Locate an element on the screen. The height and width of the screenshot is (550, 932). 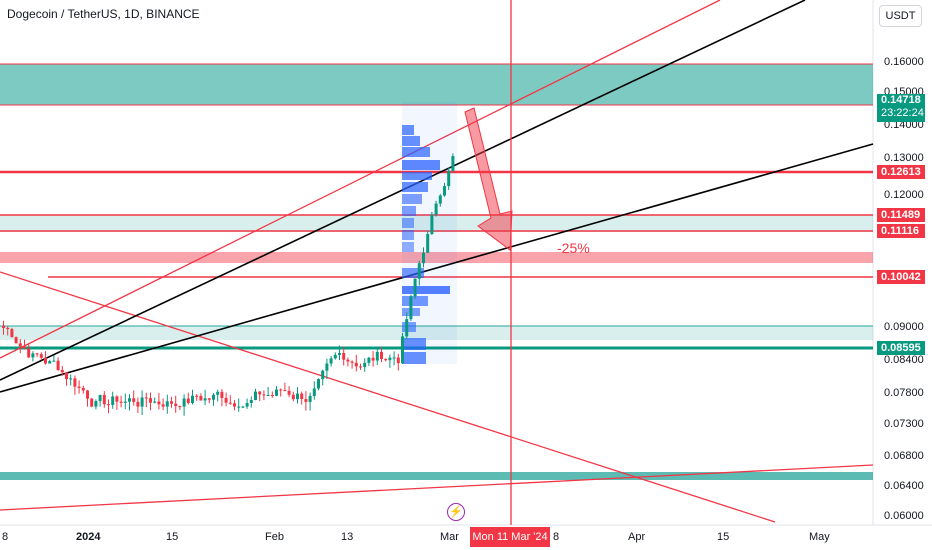
price-tick: 0.07300 is located at coordinates (904, 424).